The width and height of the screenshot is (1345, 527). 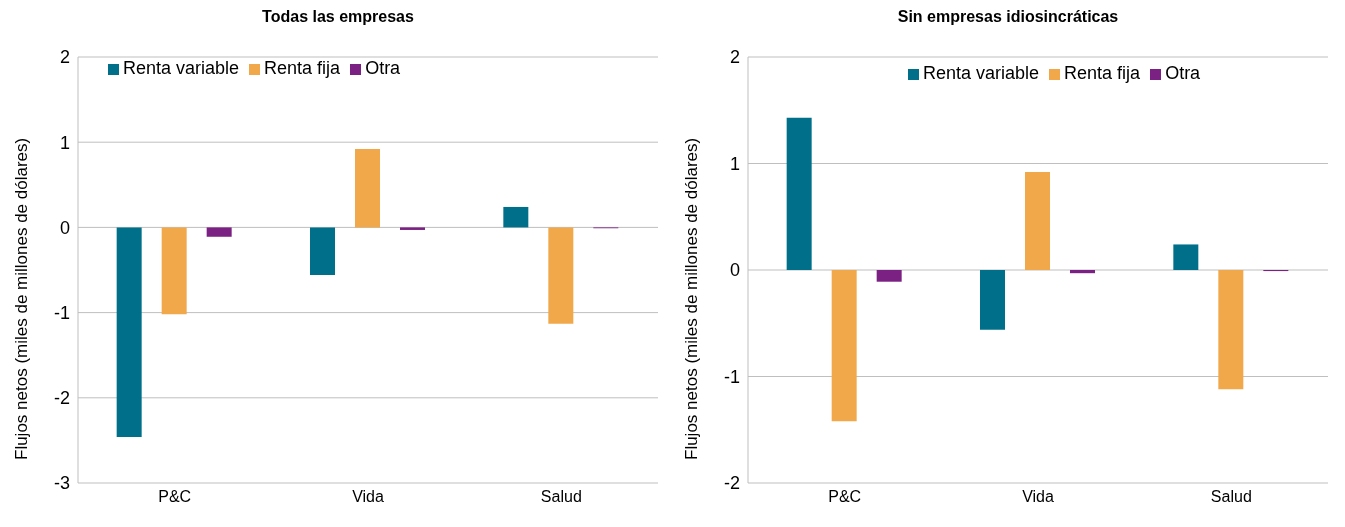 What do you see at coordinates (338, 17) in the screenshot?
I see `chart-title: Todas las empresas` at bounding box center [338, 17].